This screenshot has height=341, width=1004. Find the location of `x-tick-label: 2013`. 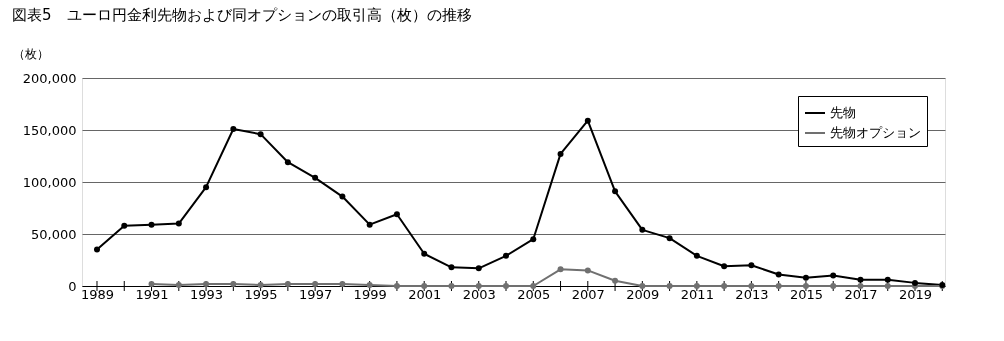

x-tick-label: 2013 is located at coordinates (752, 294).